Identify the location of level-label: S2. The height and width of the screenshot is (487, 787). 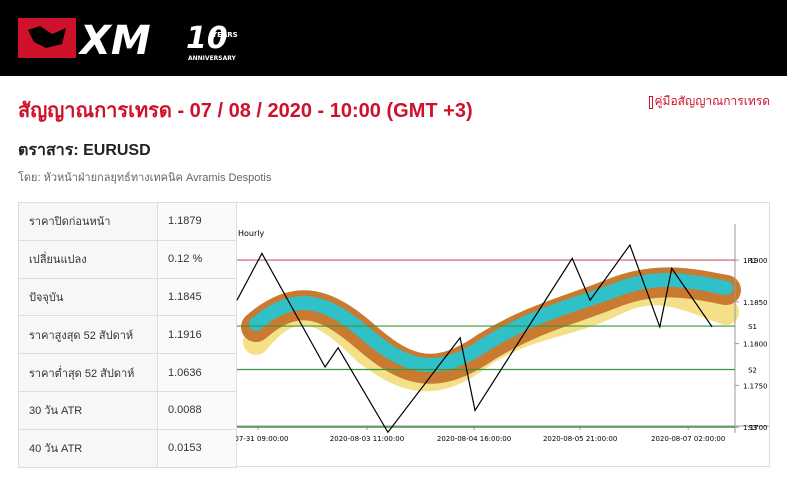
(752, 371).